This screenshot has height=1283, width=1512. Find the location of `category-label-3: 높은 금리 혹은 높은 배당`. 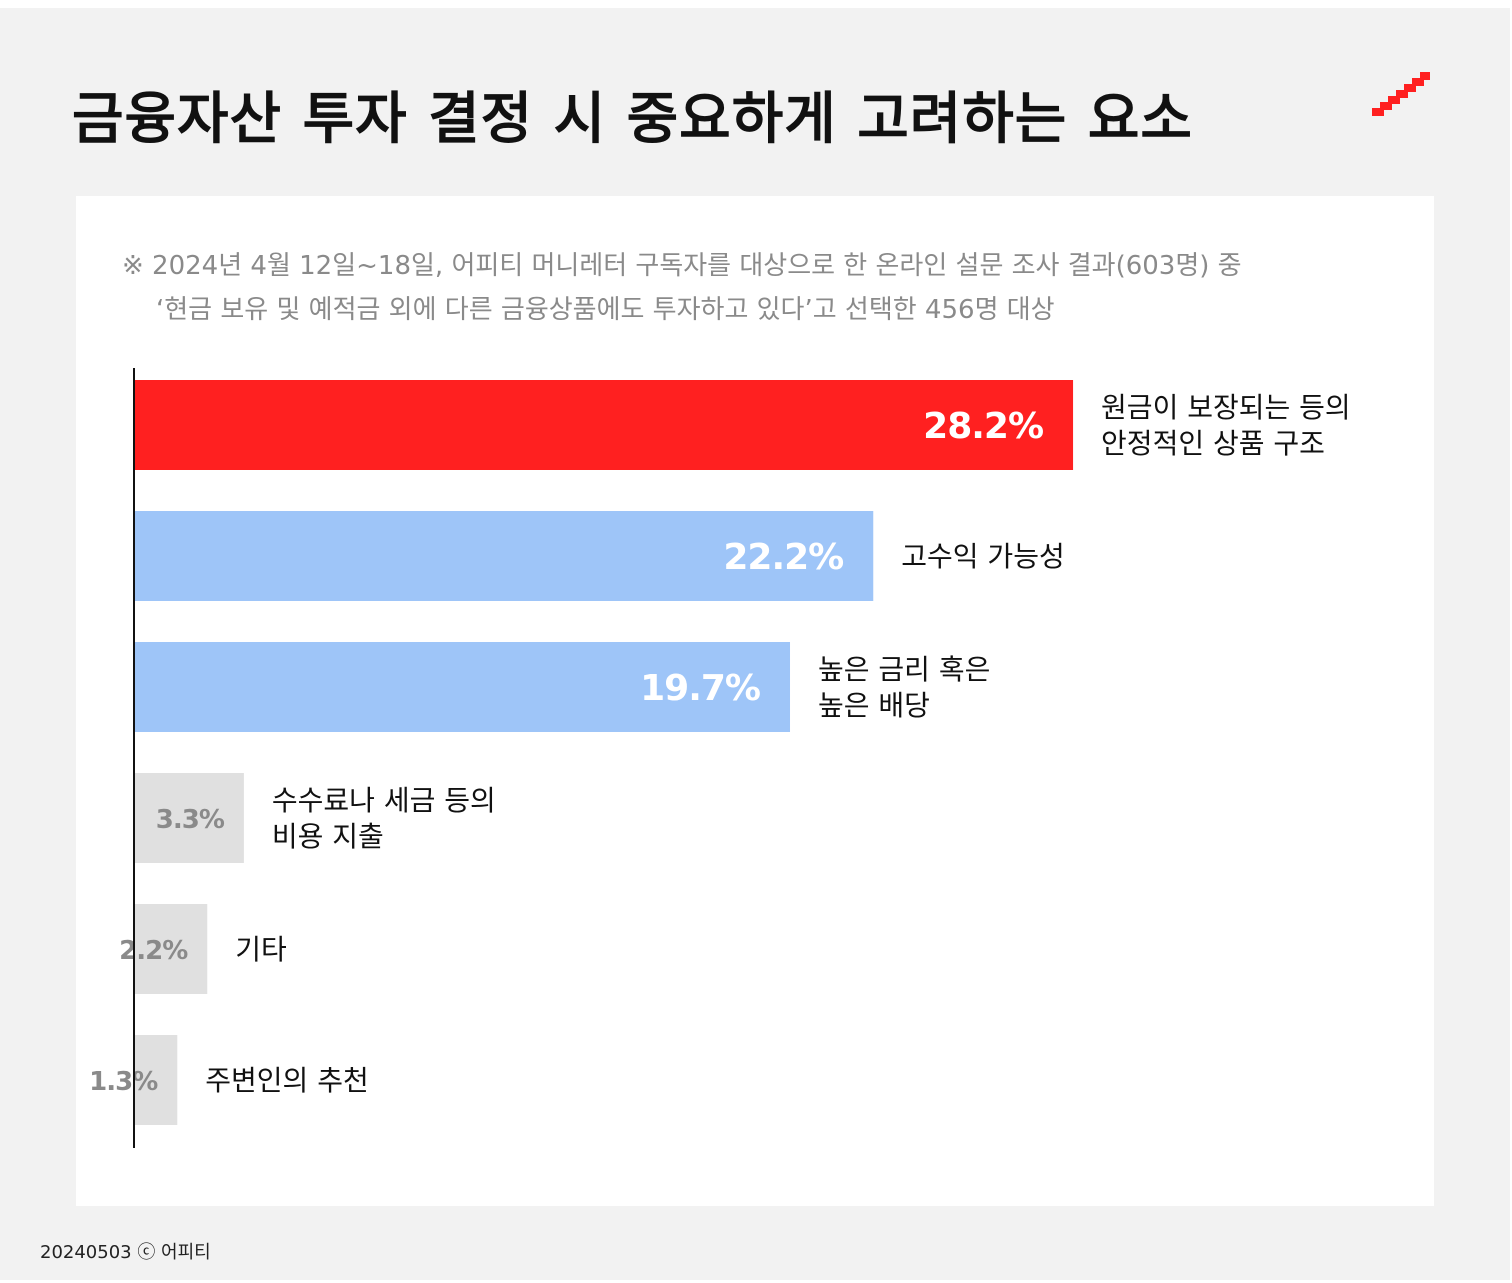

category-label-3: 높은 금리 혹은 높은 배당 is located at coordinates (904, 687).